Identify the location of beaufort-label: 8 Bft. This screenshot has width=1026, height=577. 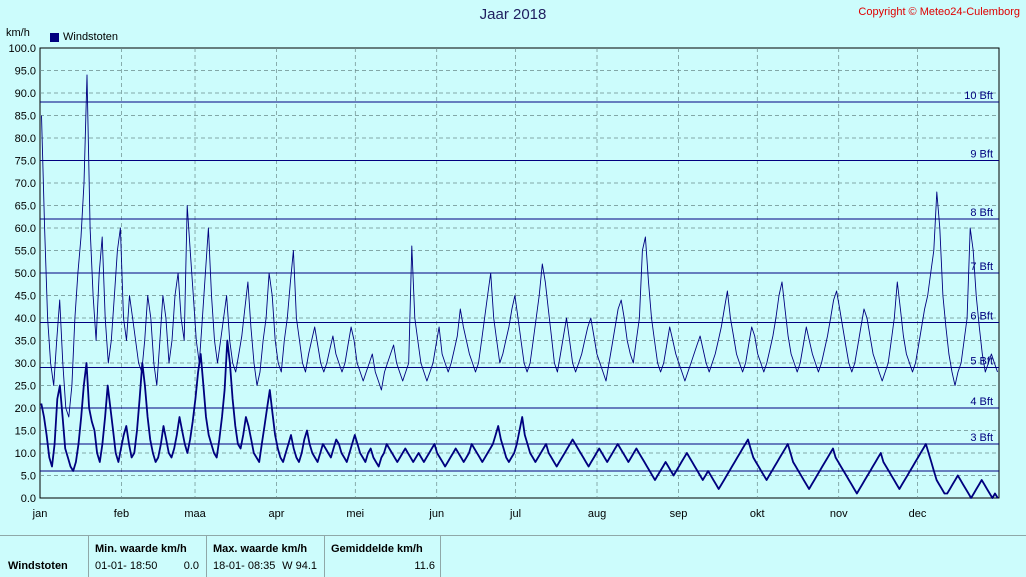
(981, 213).